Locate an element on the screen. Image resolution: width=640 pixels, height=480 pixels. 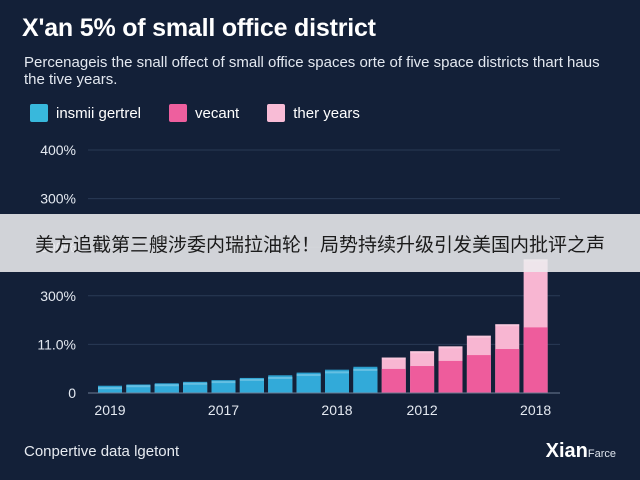
x-tick-label: 2017 is located at coordinates (223, 410).